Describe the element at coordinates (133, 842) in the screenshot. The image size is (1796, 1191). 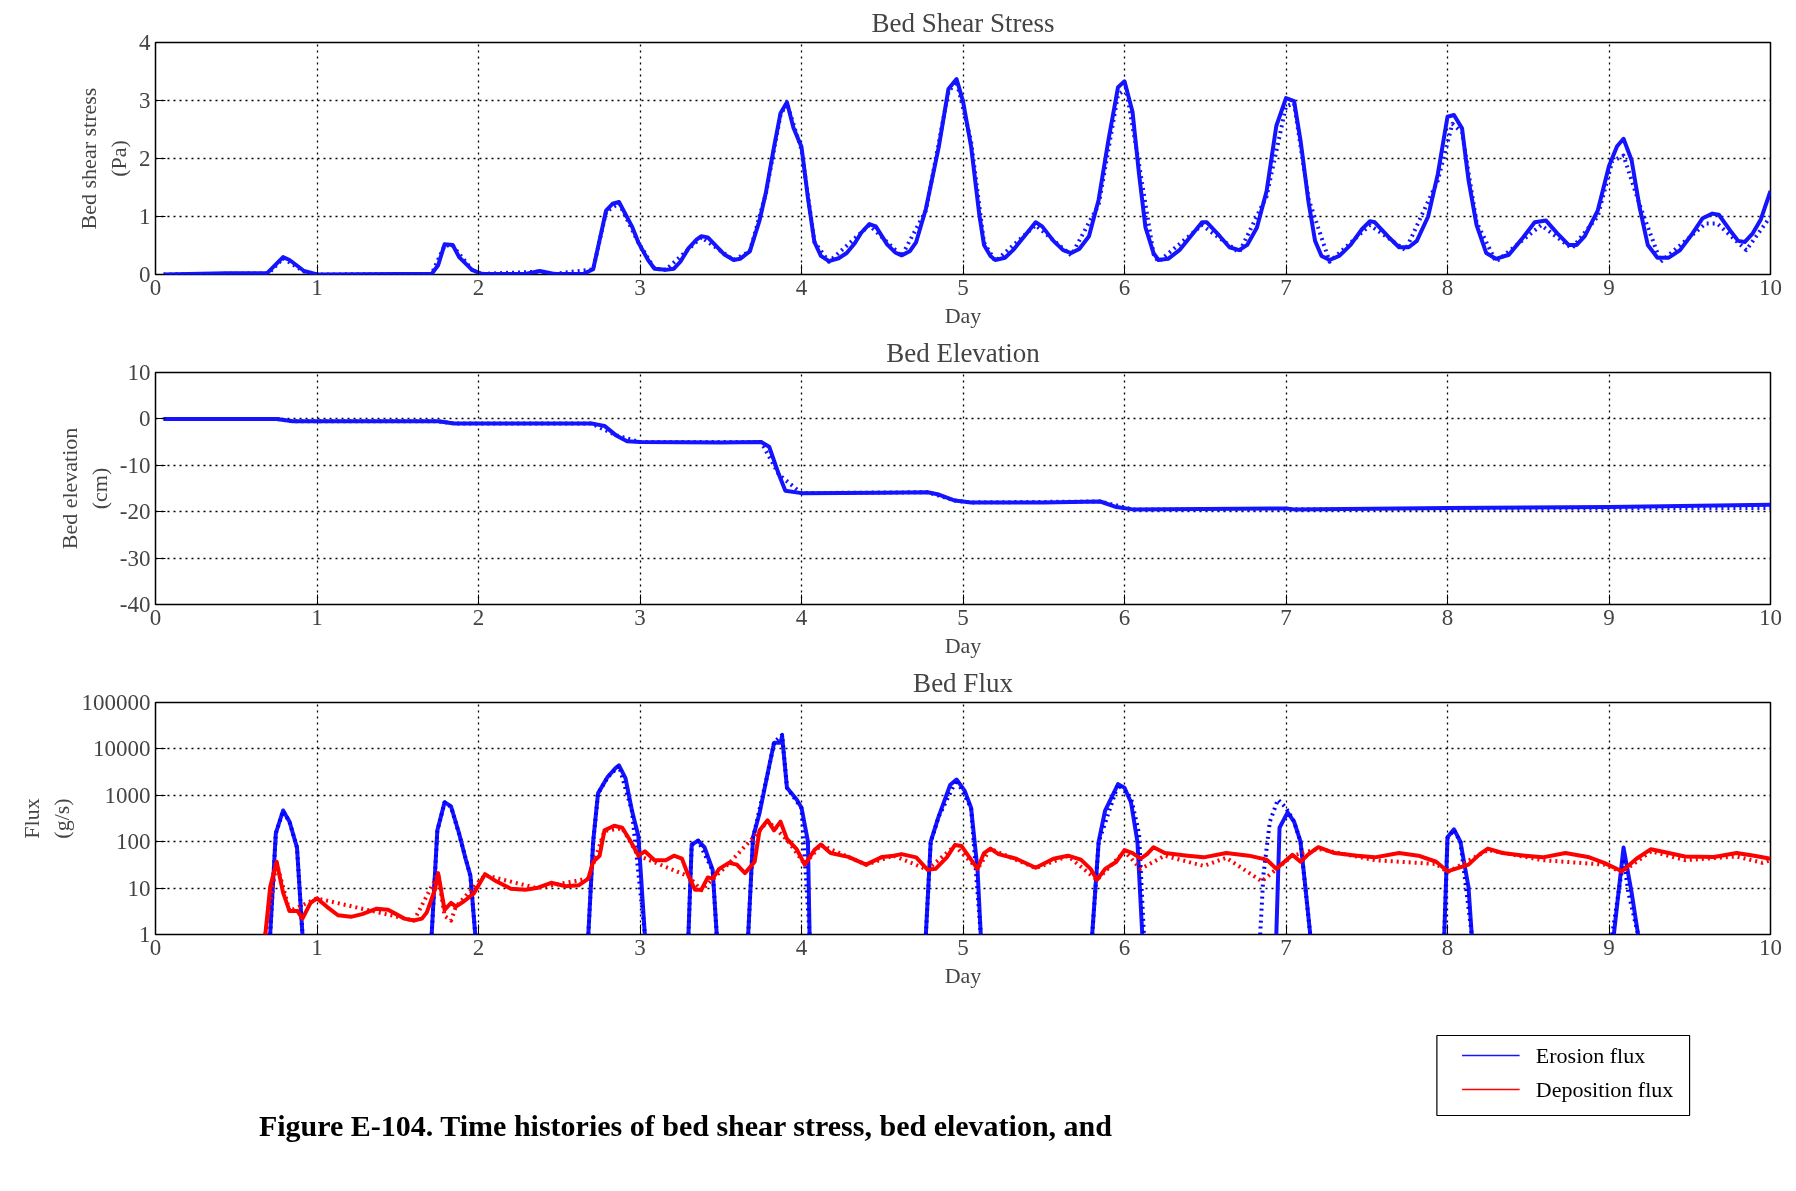
I see `y-tick-label: 100` at that location.